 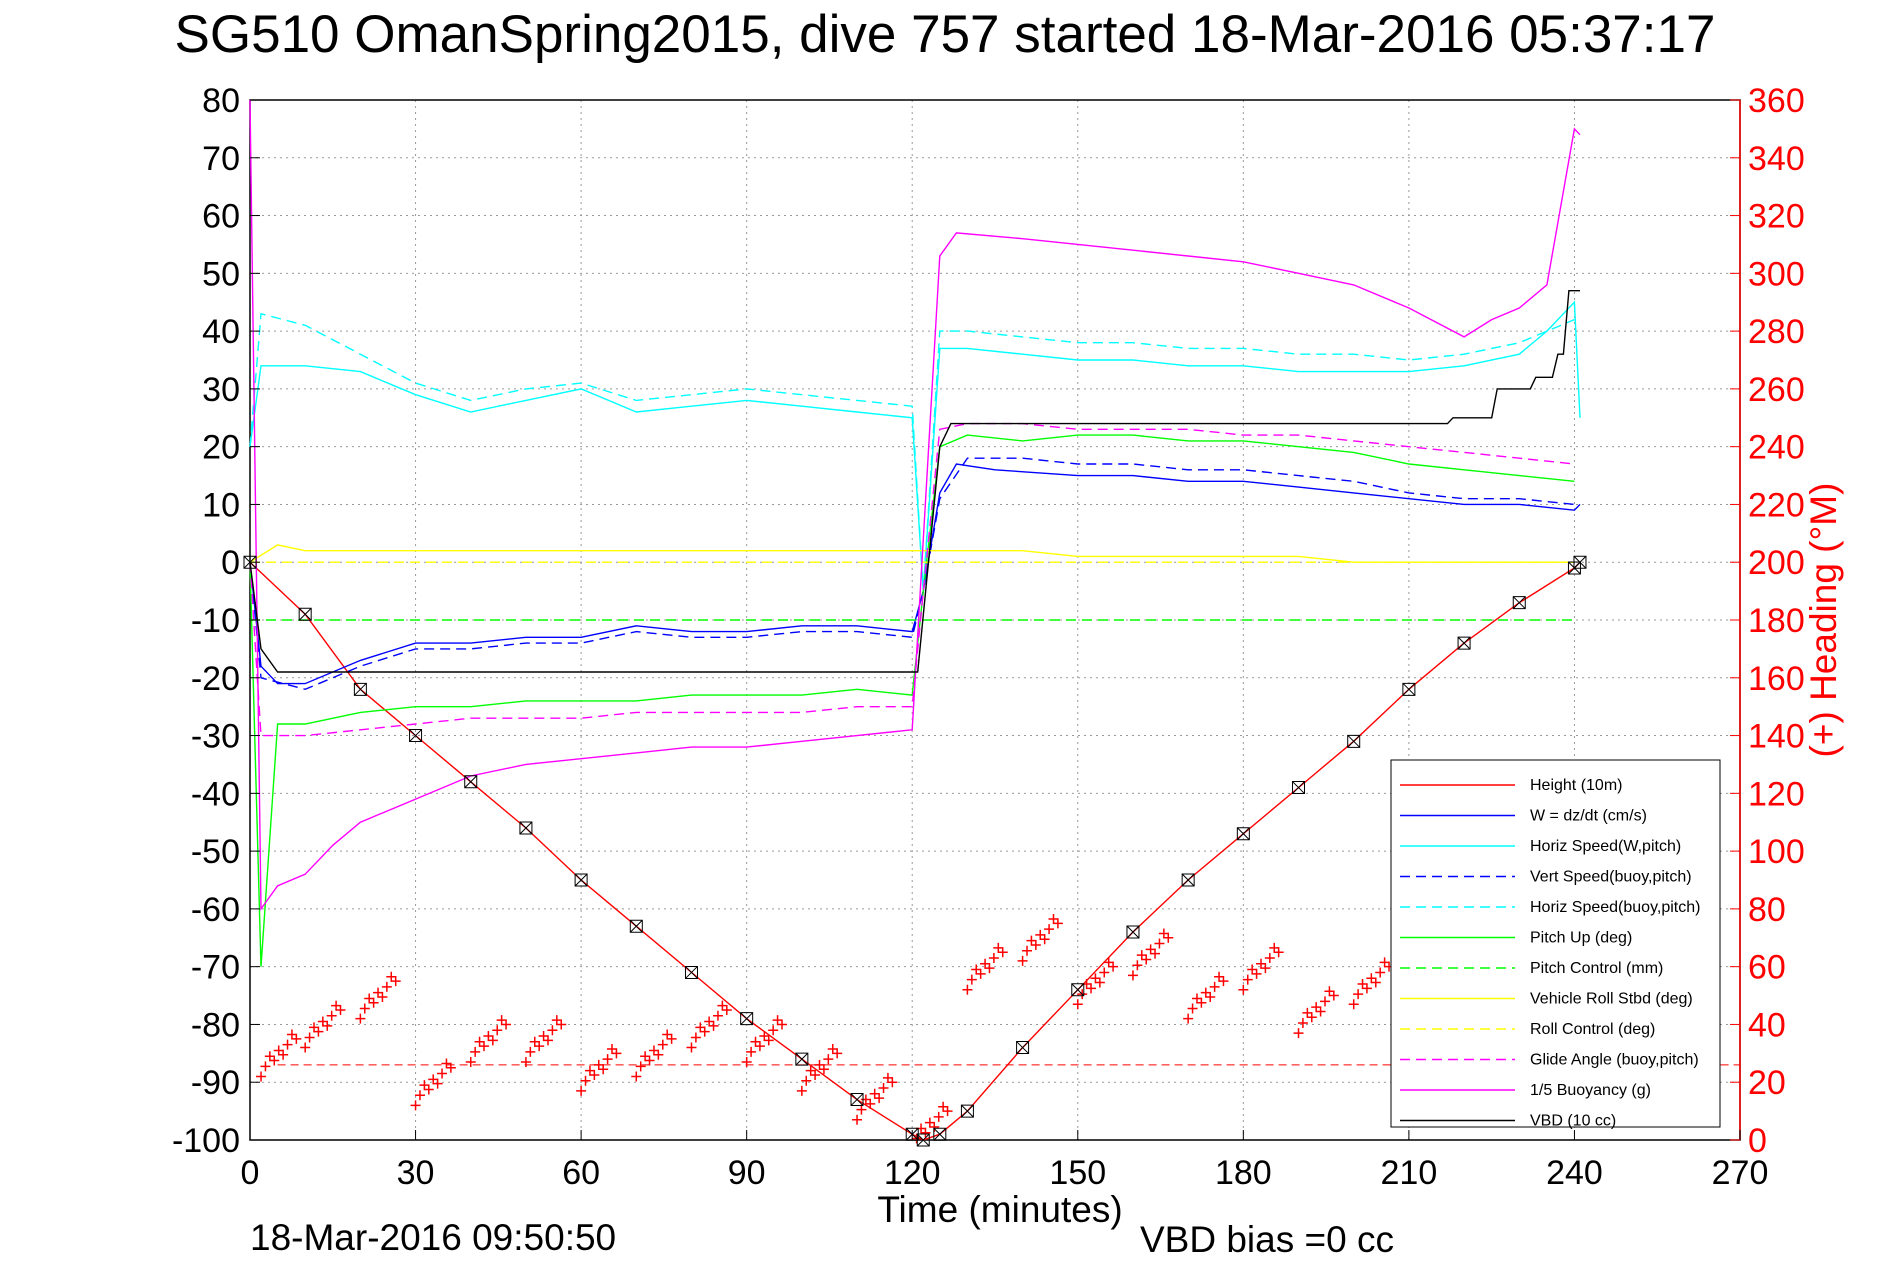 What do you see at coordinates (1776, 737) in the screenshot?
I see `right-tick-label: 140` at bounding box center [1776, 737].